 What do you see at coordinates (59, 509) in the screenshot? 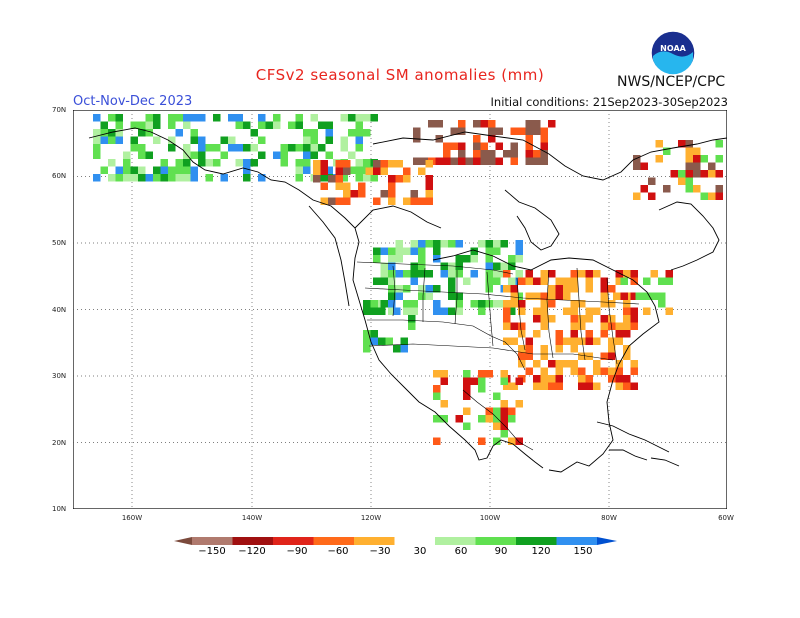
I see `lat-label: 10N` at bounding box center [59, 509].